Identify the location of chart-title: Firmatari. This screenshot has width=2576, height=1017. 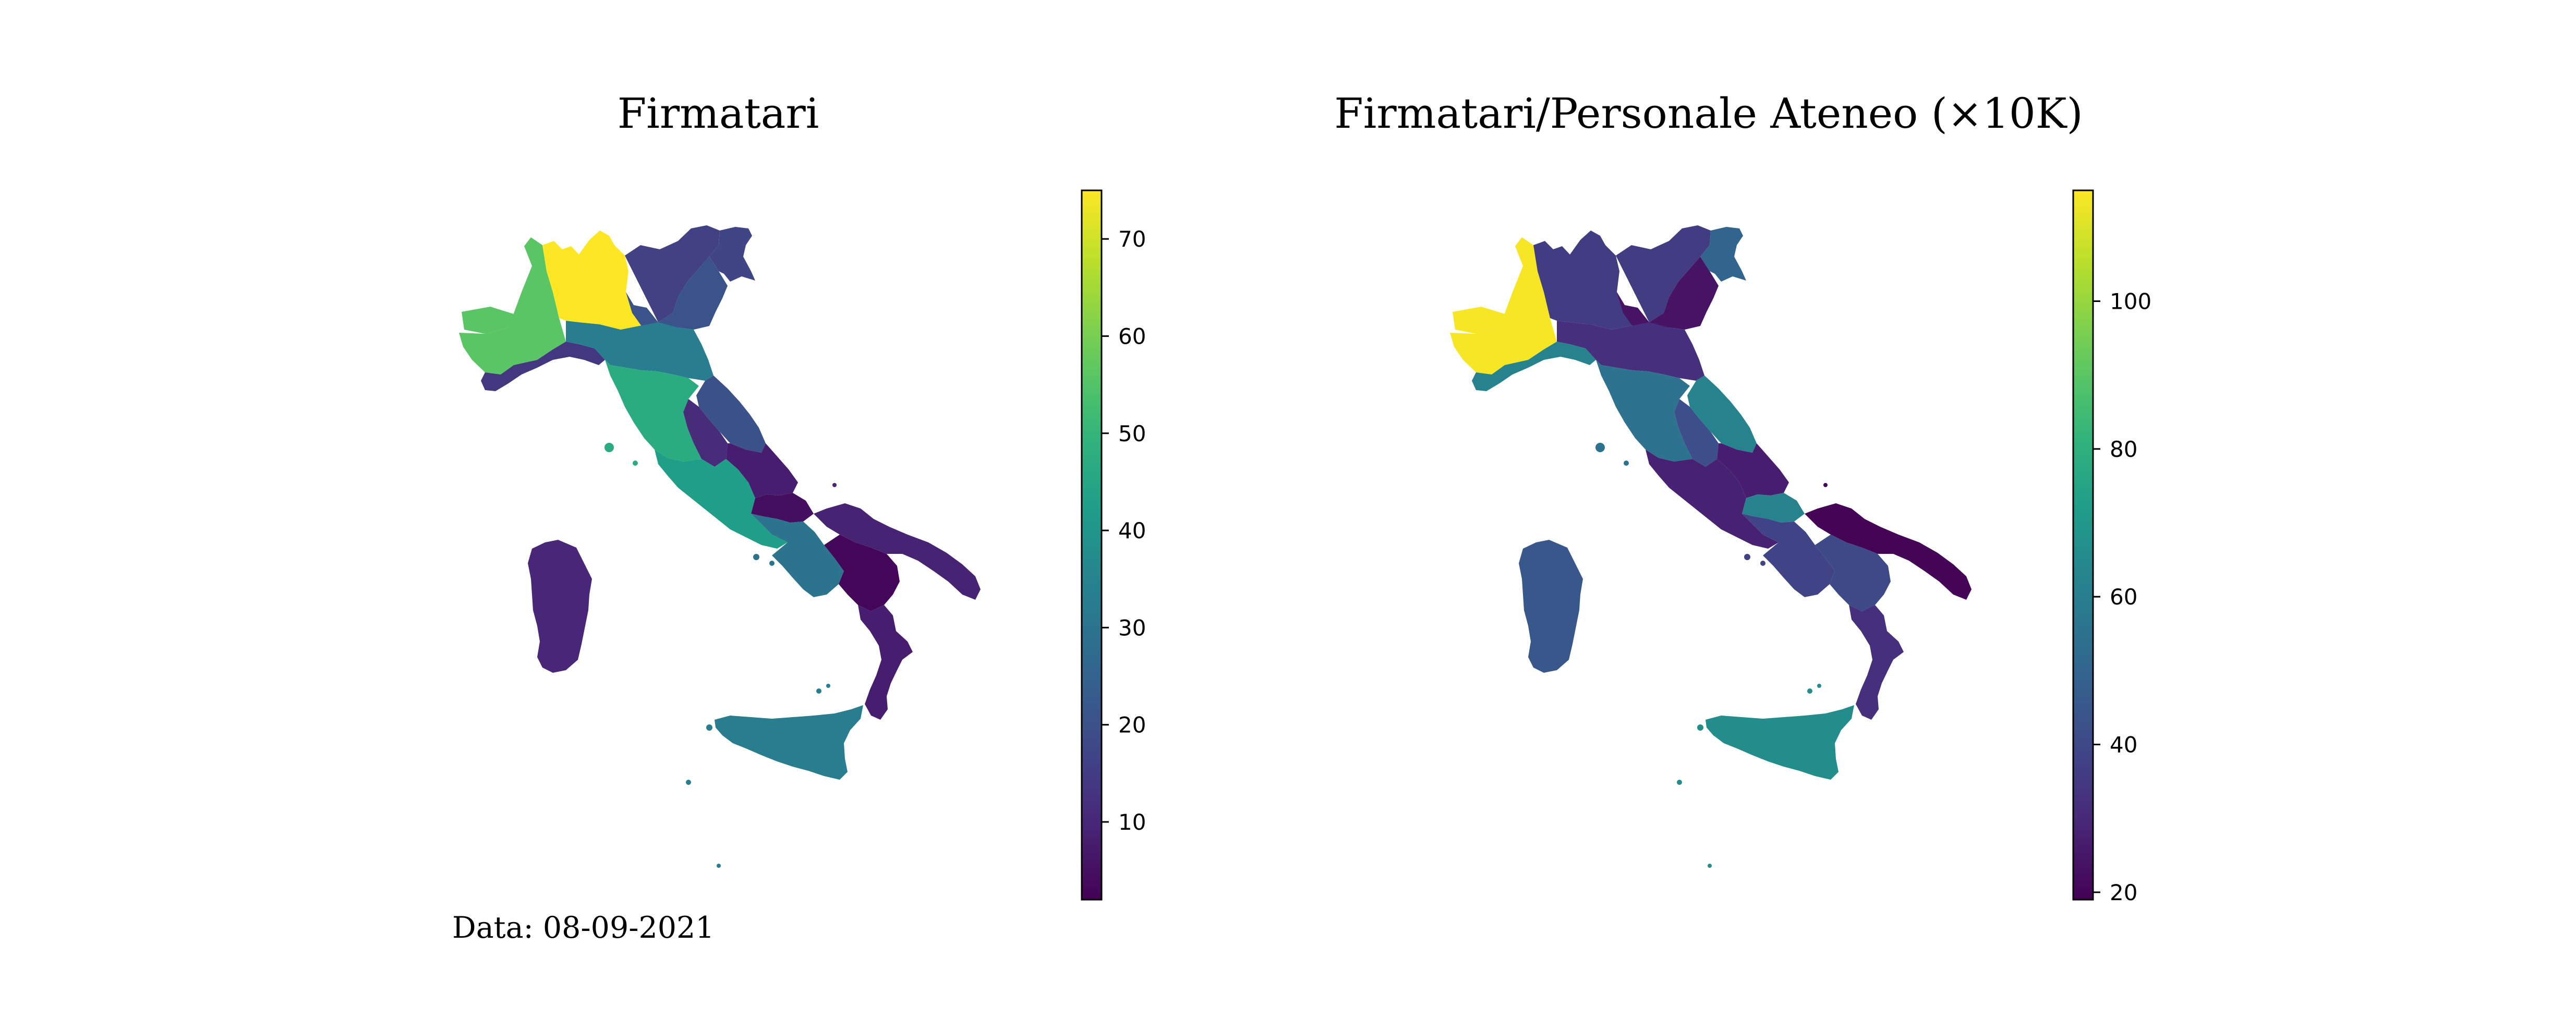
(718, 113).